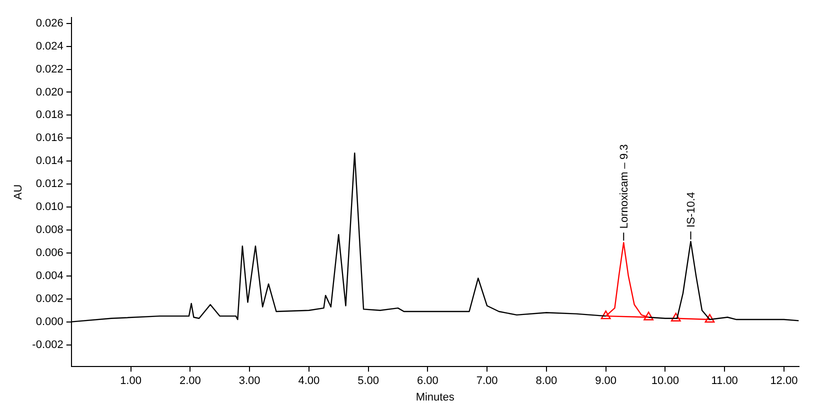  I want to click on y-tick-label: 0.014, so click(50, 161).